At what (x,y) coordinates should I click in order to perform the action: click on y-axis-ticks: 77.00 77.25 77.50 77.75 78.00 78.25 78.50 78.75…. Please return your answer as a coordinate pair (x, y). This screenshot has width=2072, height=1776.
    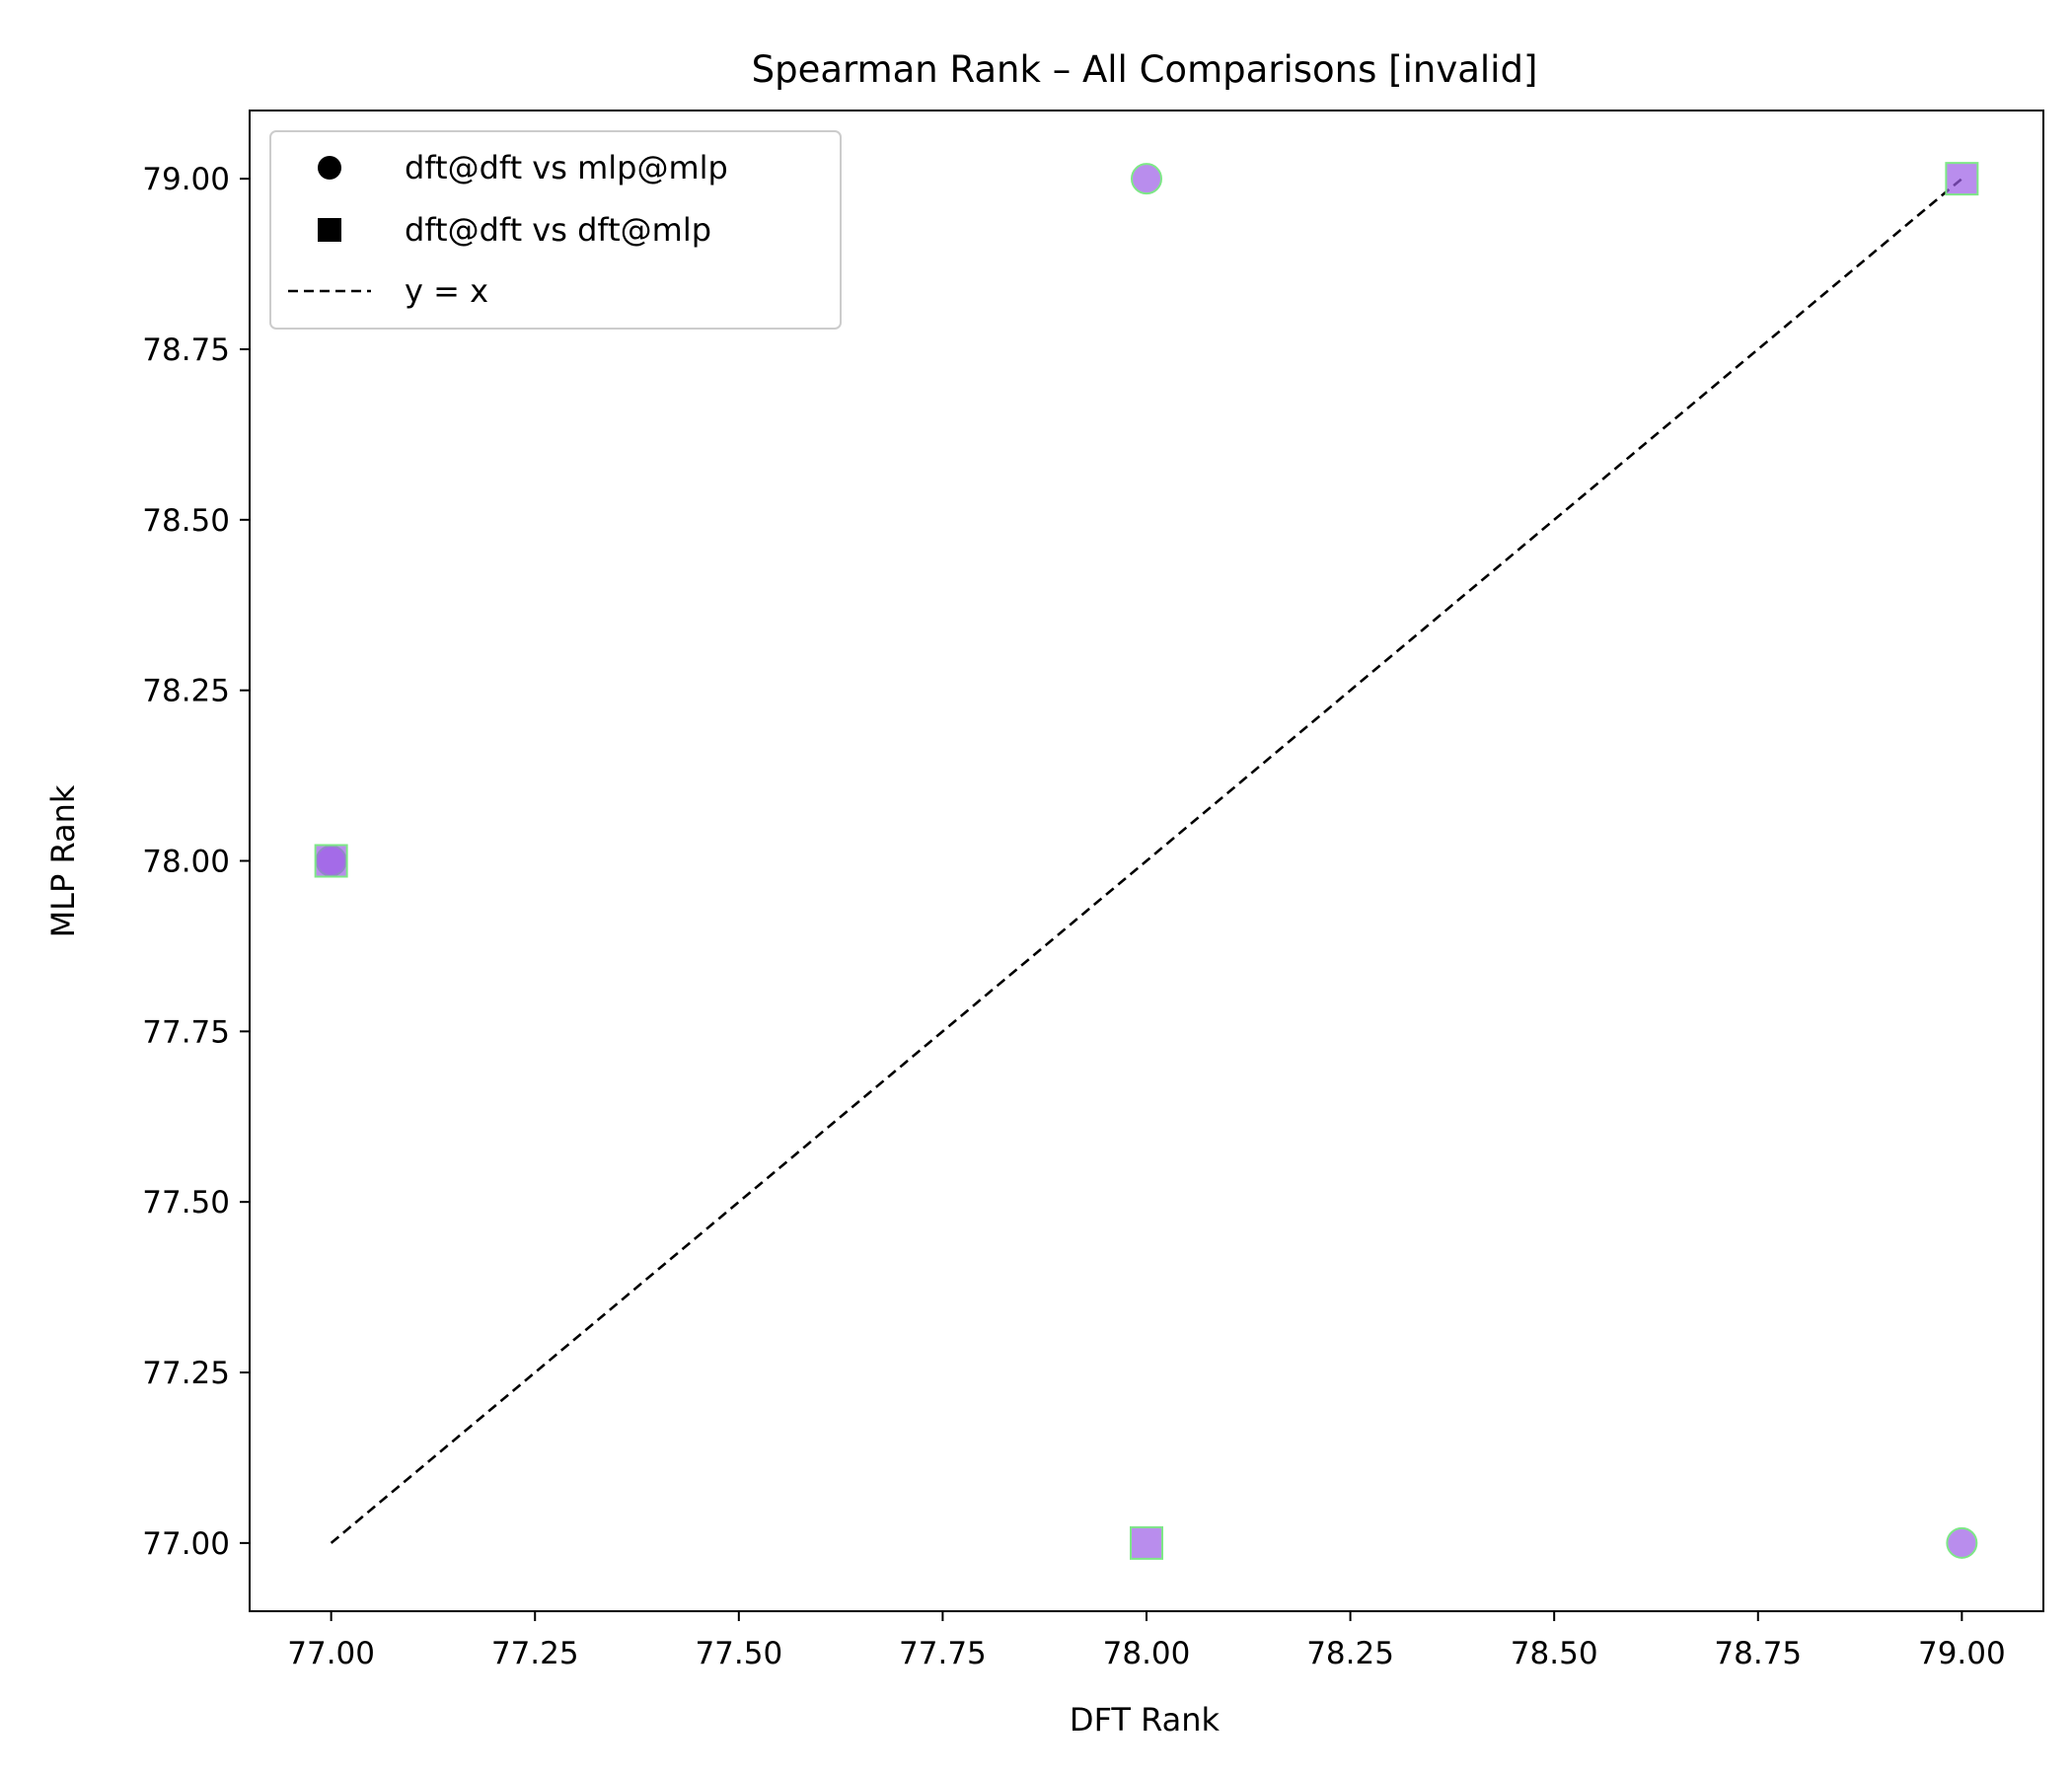
    Looking at the image, I should click on (196, 862).